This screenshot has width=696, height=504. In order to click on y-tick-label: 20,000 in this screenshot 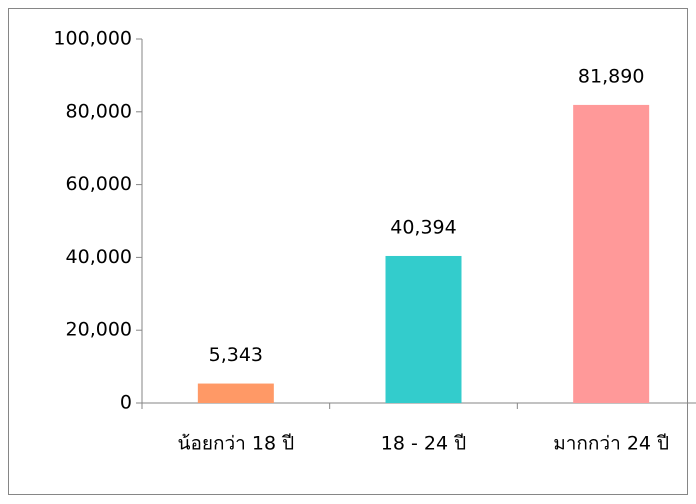, I will do `click(99, 330)`.